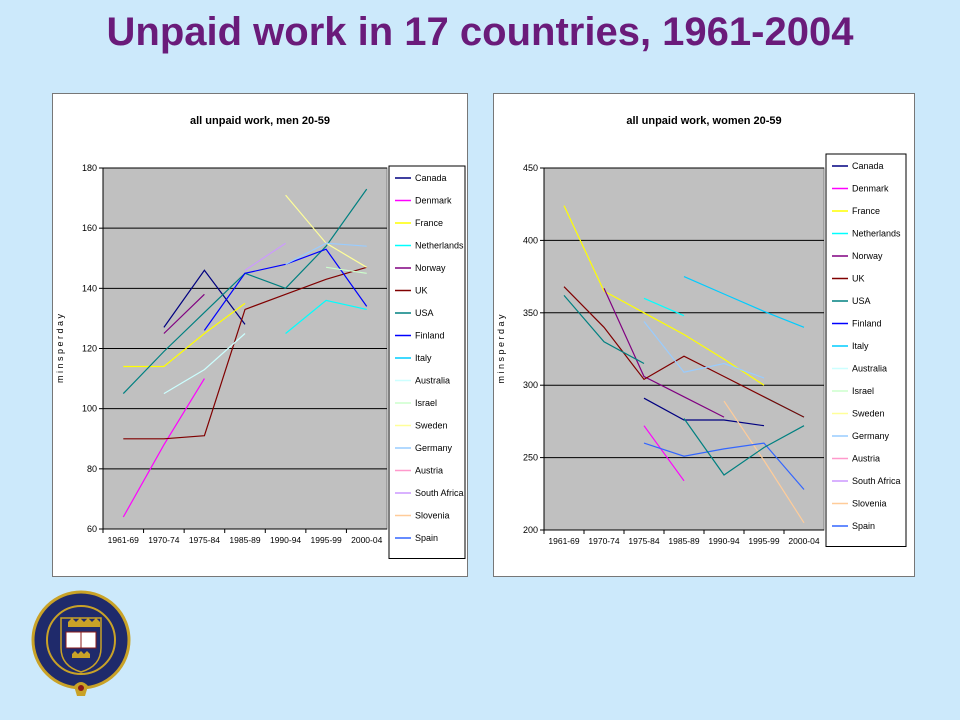 The image size is (960, 720). I want to click on series-line-israel, so click(346, 270).